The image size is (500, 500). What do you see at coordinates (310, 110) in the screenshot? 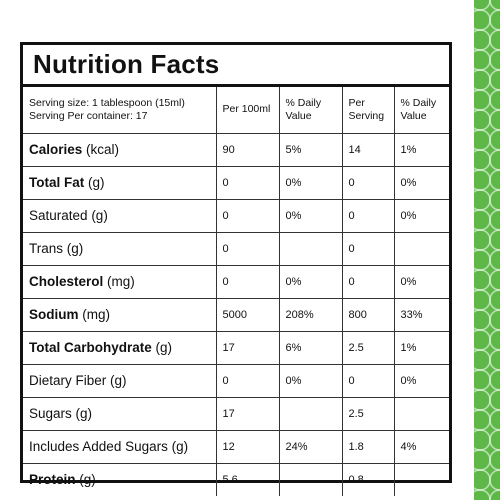
I see `header-daily-value-100ml: % Daily Value` at bounding box center [310, 110].